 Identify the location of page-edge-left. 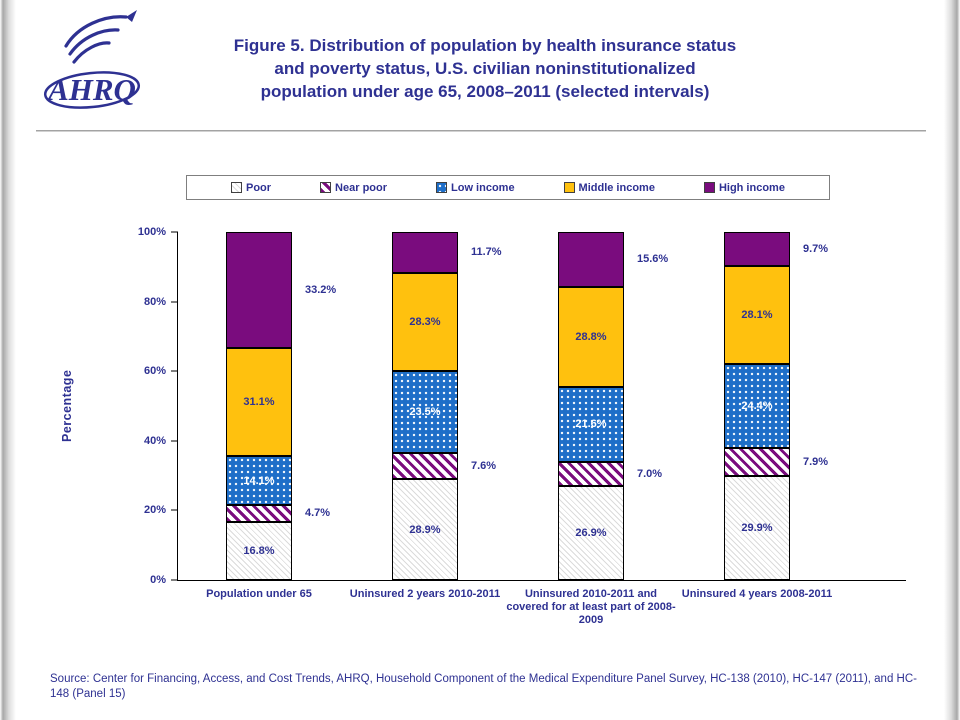
(8, 360).